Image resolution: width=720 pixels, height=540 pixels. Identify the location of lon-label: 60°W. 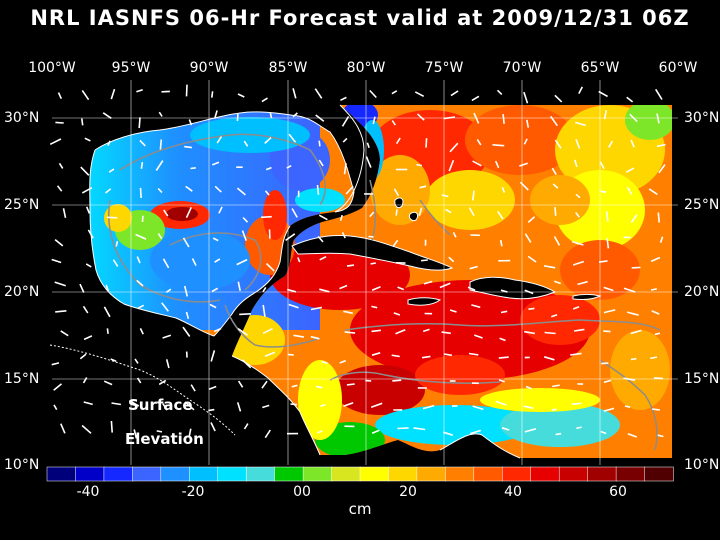
(678, 68).